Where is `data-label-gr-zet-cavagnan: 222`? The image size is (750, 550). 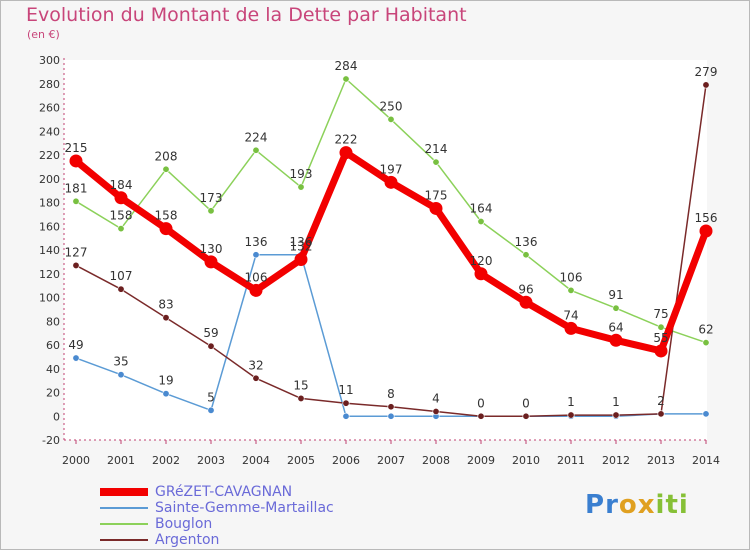
data-label-gr-zet-cavagnan: 222 is located at coordinates (346, 140).